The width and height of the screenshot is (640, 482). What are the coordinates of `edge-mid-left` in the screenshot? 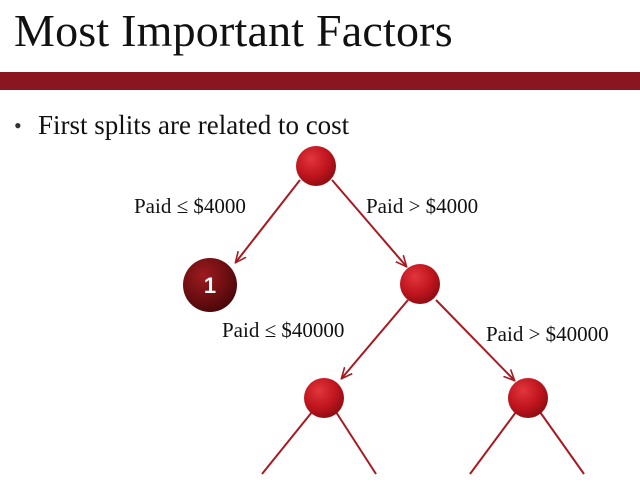 It's located at (375, 338).